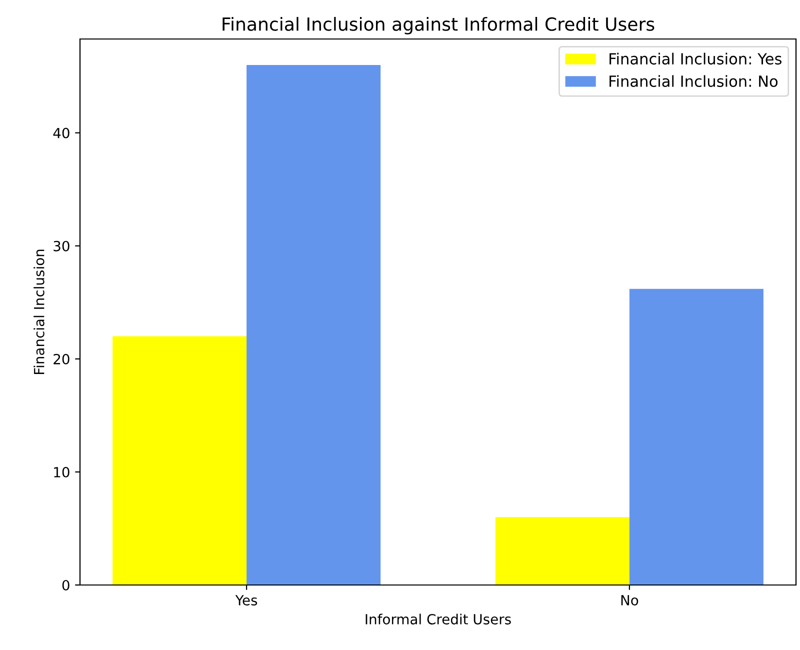 This screenshot has width=800, height=650. I want to click on x-tick-label: Yes, so click(246, 600).